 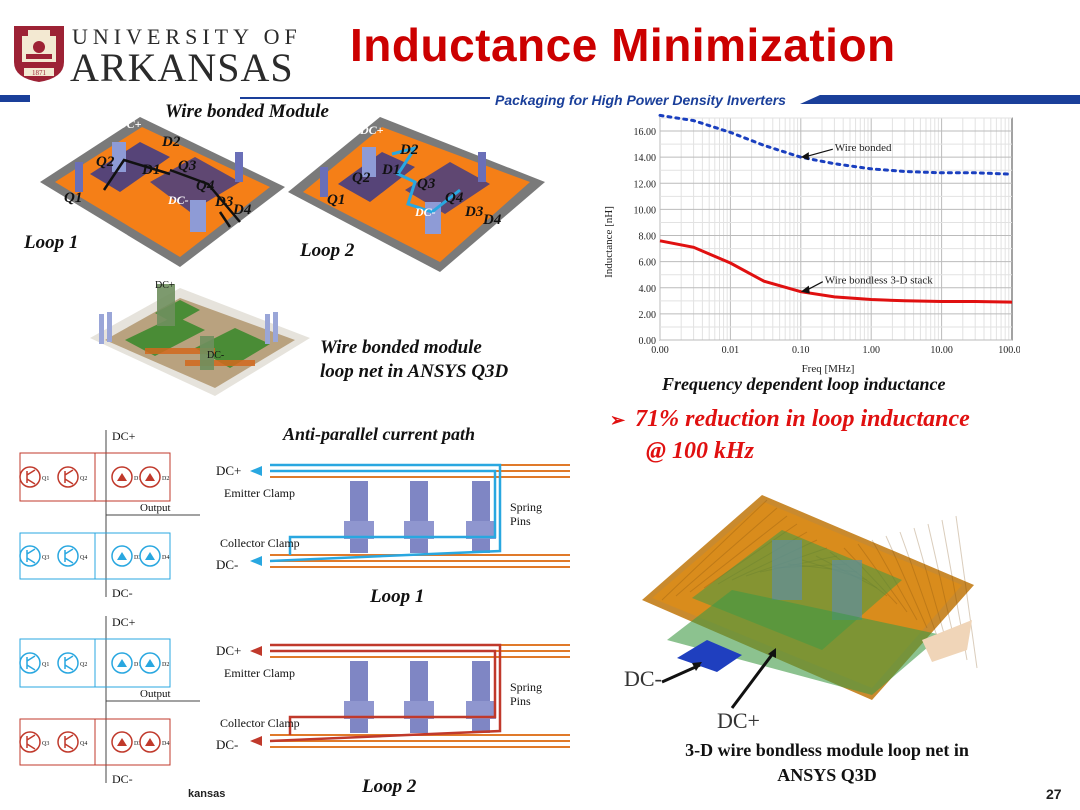 I want to click on module2-d2-label: D2, so click(x=409, y=150).